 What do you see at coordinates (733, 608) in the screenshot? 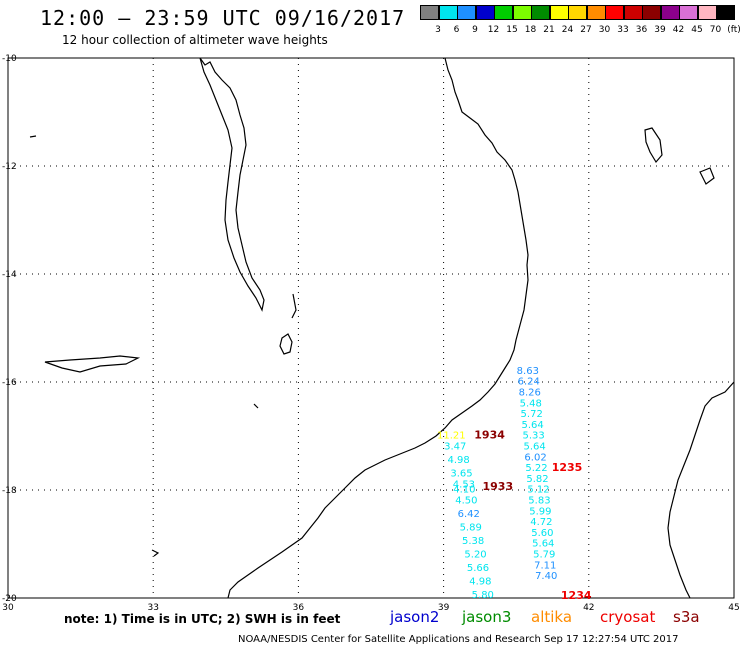
I see `lon-tick-label: 45` at bounding box center [733, 608].